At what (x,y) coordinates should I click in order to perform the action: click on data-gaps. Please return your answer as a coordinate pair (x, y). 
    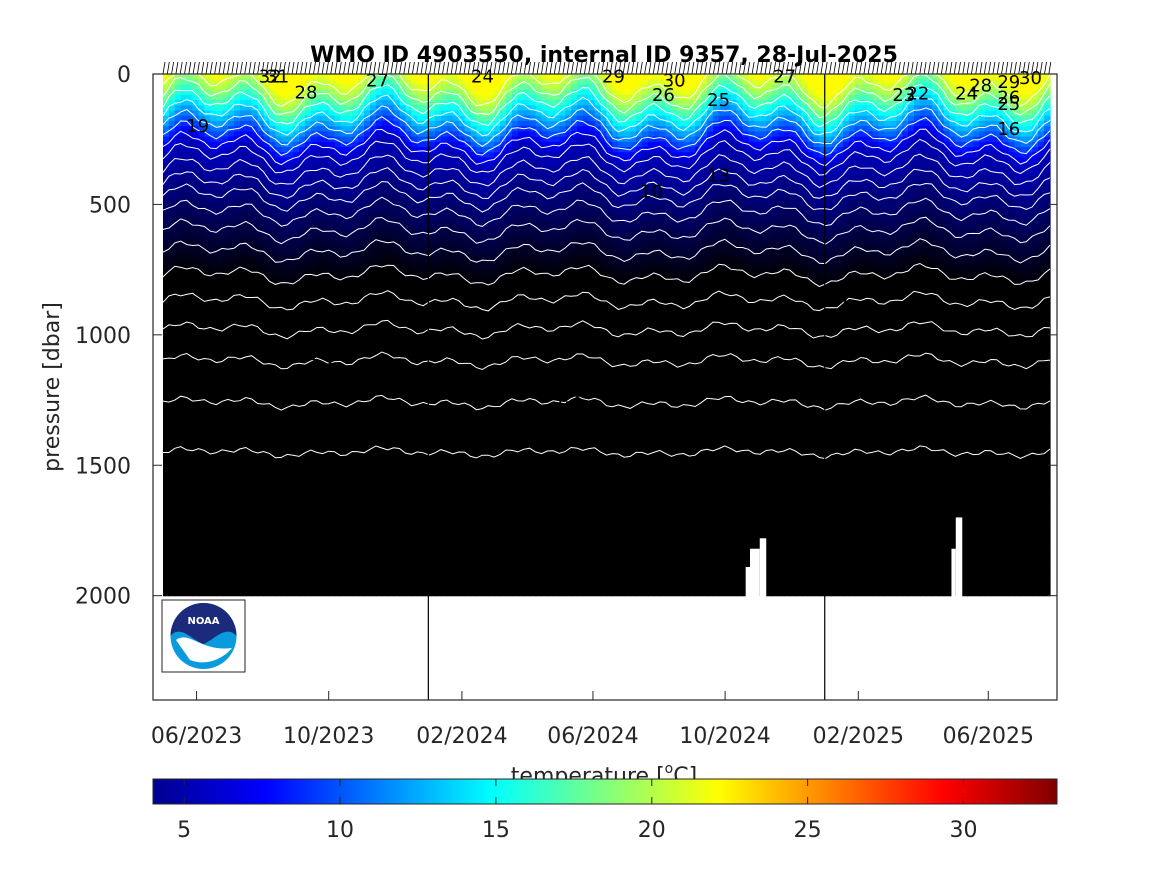
    Looking at the image, I should click on (854, 557).